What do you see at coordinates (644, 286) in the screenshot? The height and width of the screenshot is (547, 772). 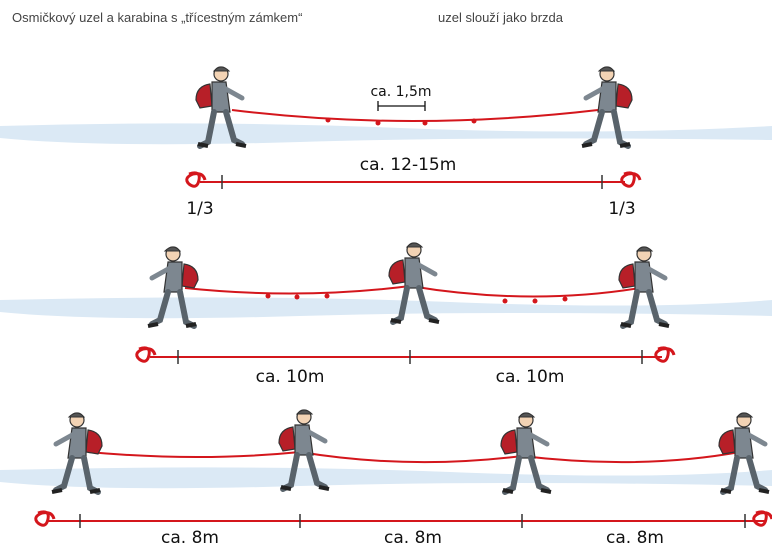 I see `climber` at bounding box center [644, 286].